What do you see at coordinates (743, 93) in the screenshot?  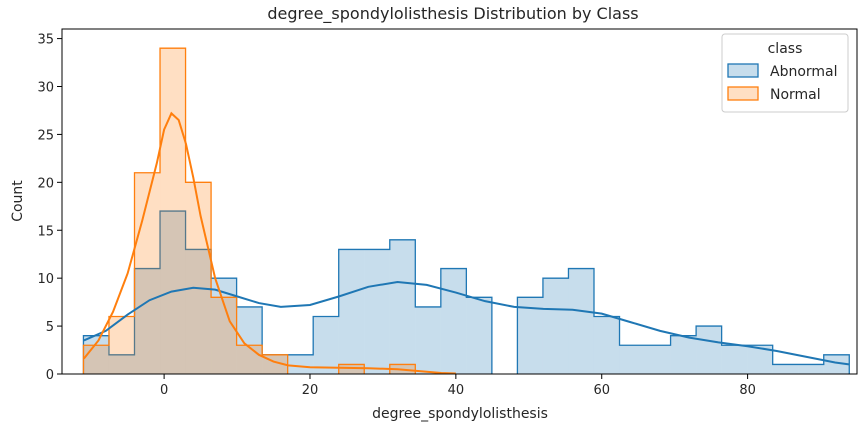 I see `legend-swatch-normal` at bounding box center [743, 93].